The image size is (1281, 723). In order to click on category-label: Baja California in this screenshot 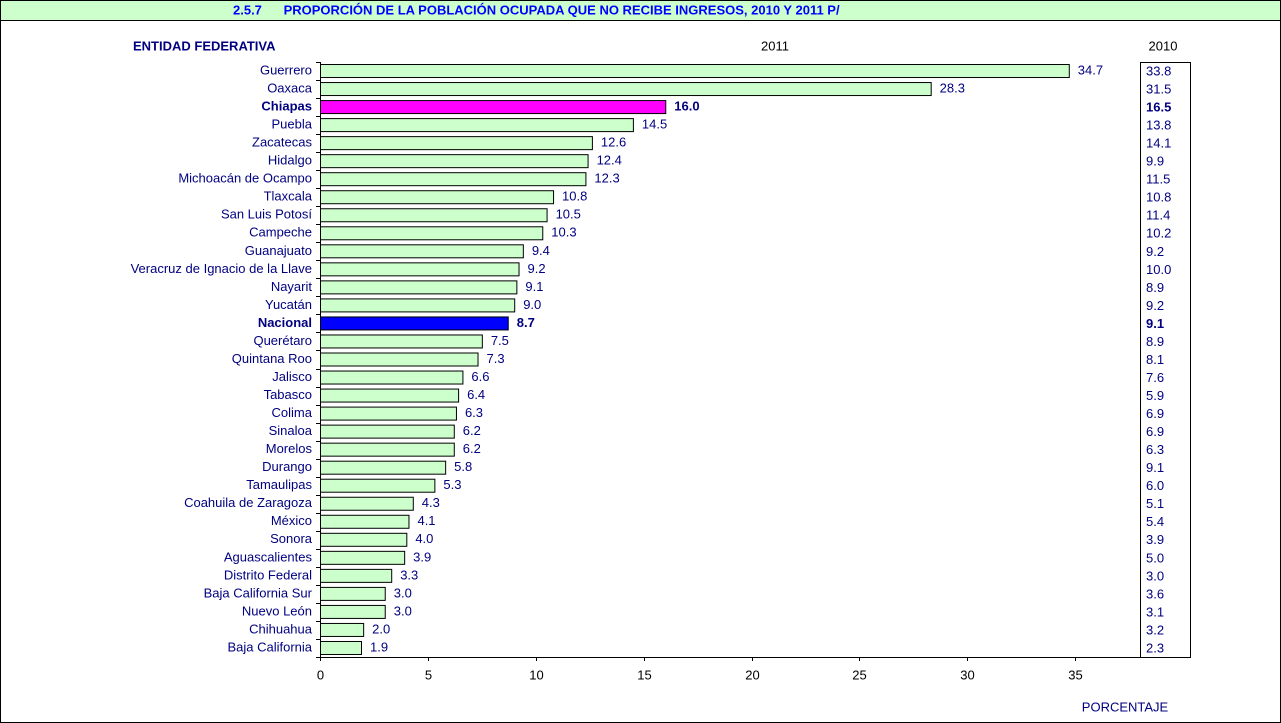, I will do `click(269, 646)`.